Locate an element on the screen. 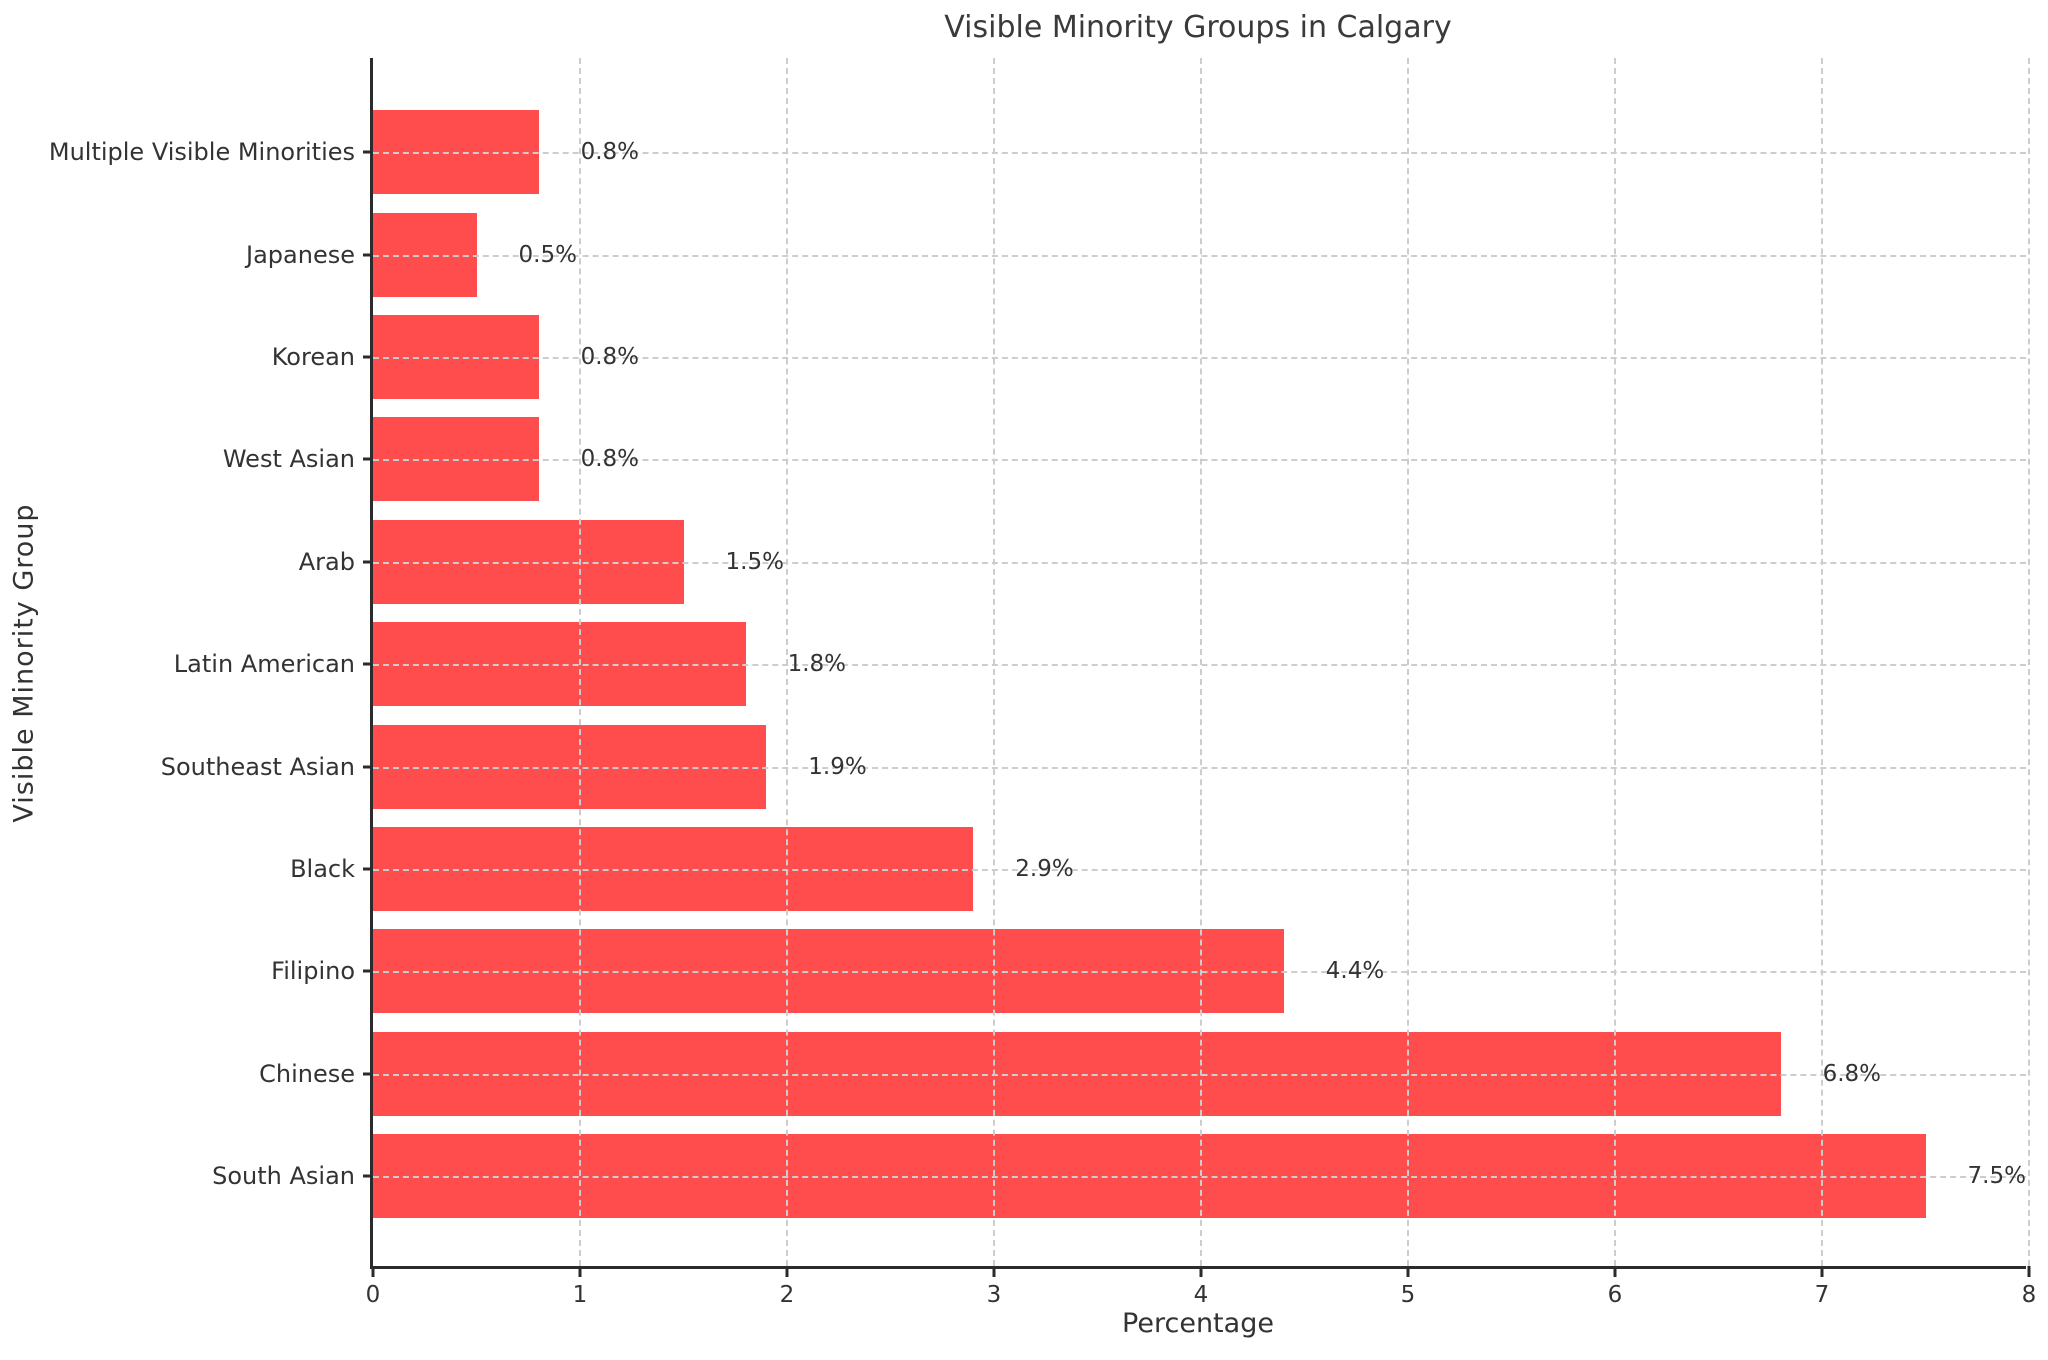 The width and height of the screenshot is (2048, 1360). category-label: South Asian is located at coordinates (283, 1176).